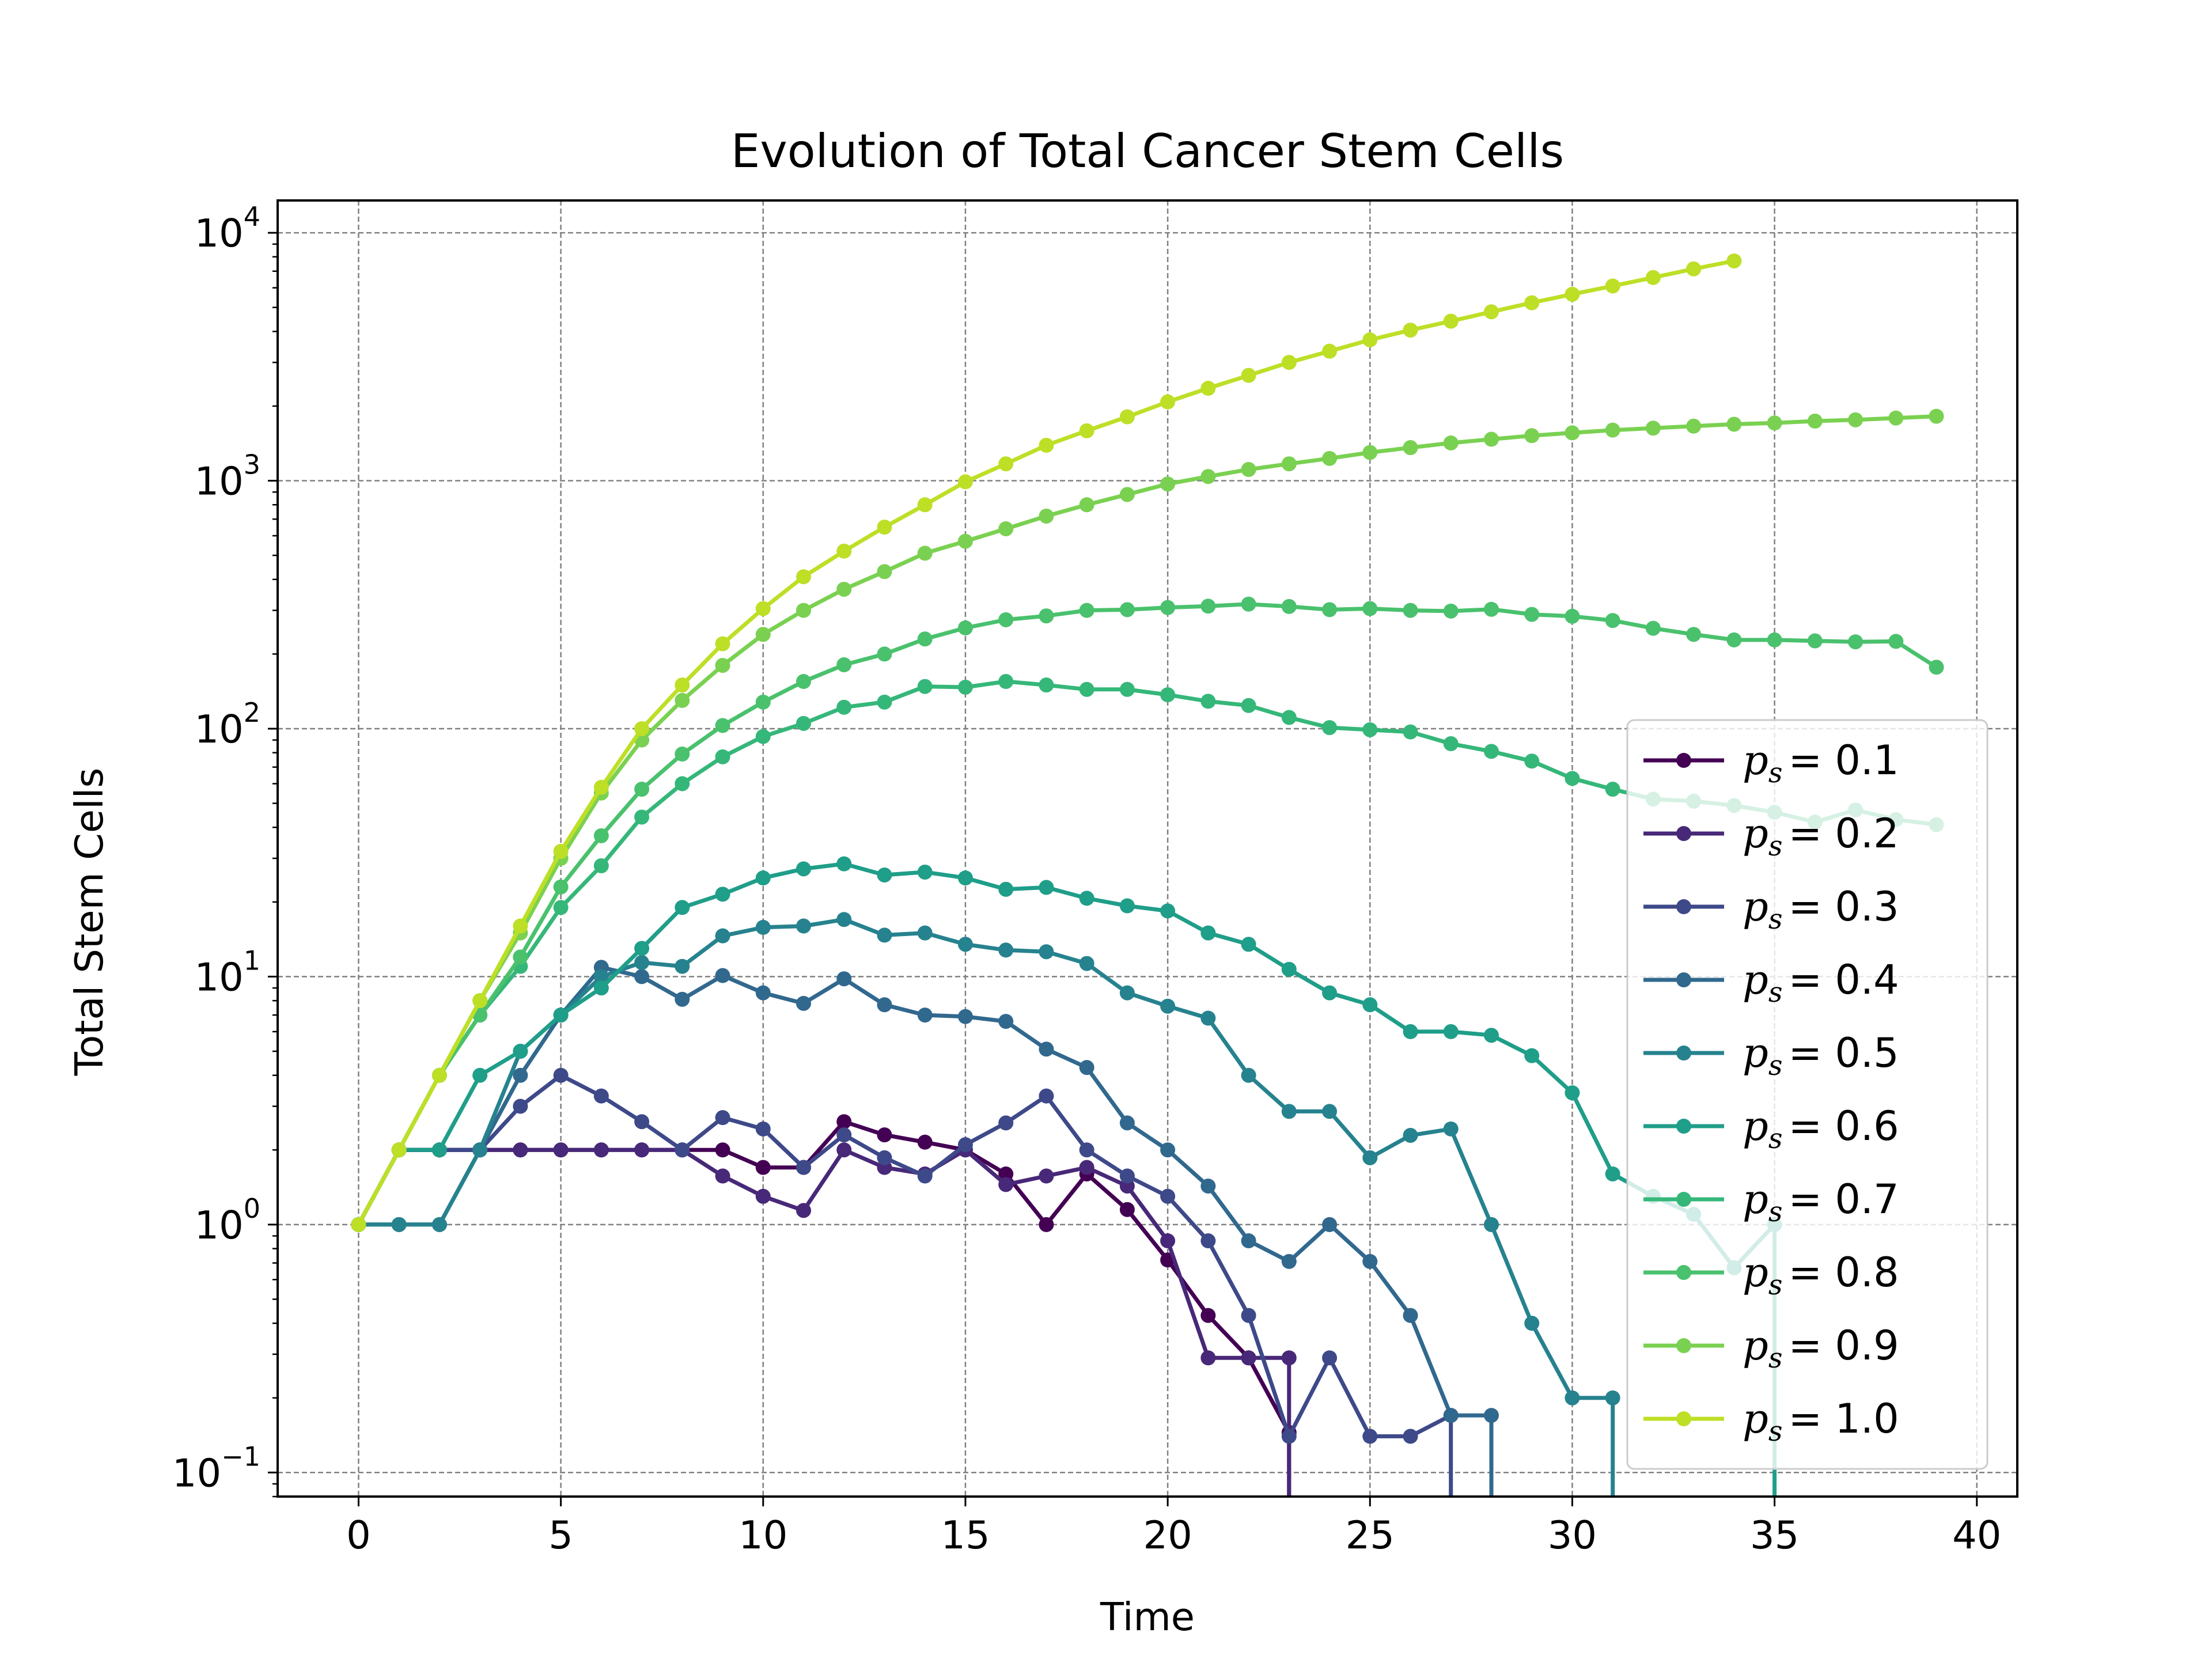  I want to click on y-axis-ticks: 10⁻¹ 10⁰ 10¹ 10² 10³ 10⁴, so click(225, 849).